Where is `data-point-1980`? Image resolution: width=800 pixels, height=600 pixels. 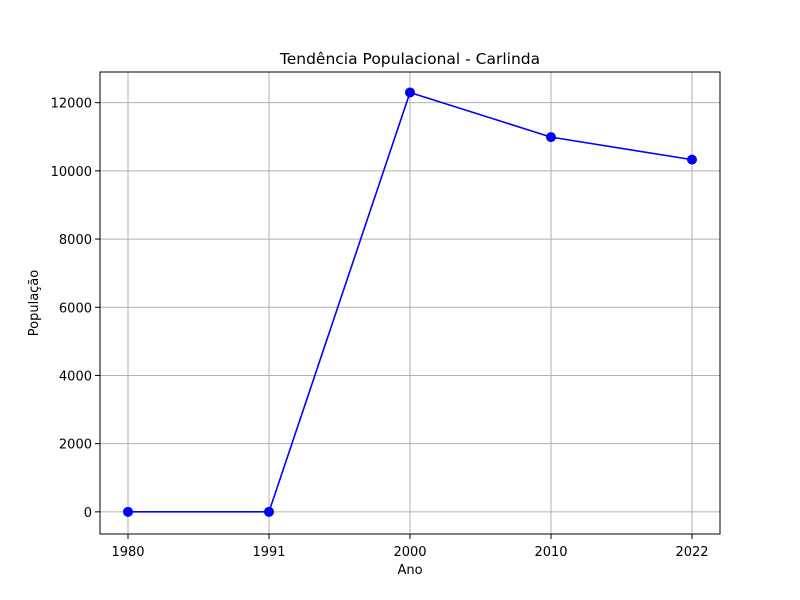 data-point-1980 is located at coordinates (128, 511).